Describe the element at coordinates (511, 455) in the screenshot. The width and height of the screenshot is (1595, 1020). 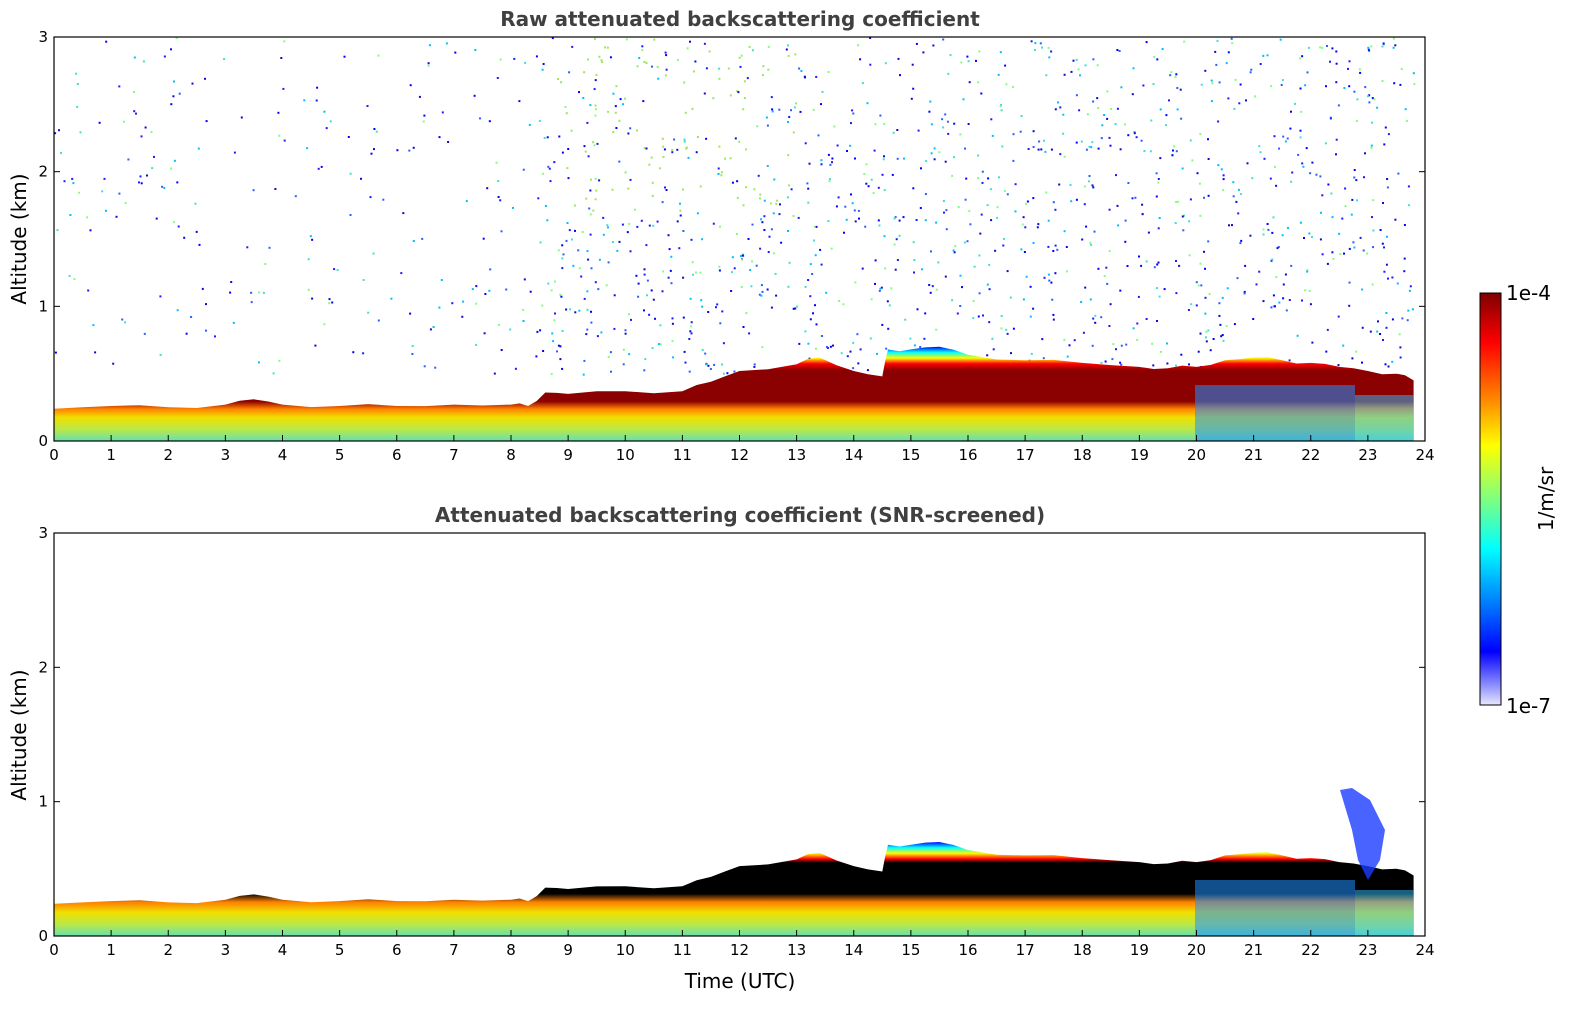
I see `panel-raw-x-tick-label: 8` at that location.